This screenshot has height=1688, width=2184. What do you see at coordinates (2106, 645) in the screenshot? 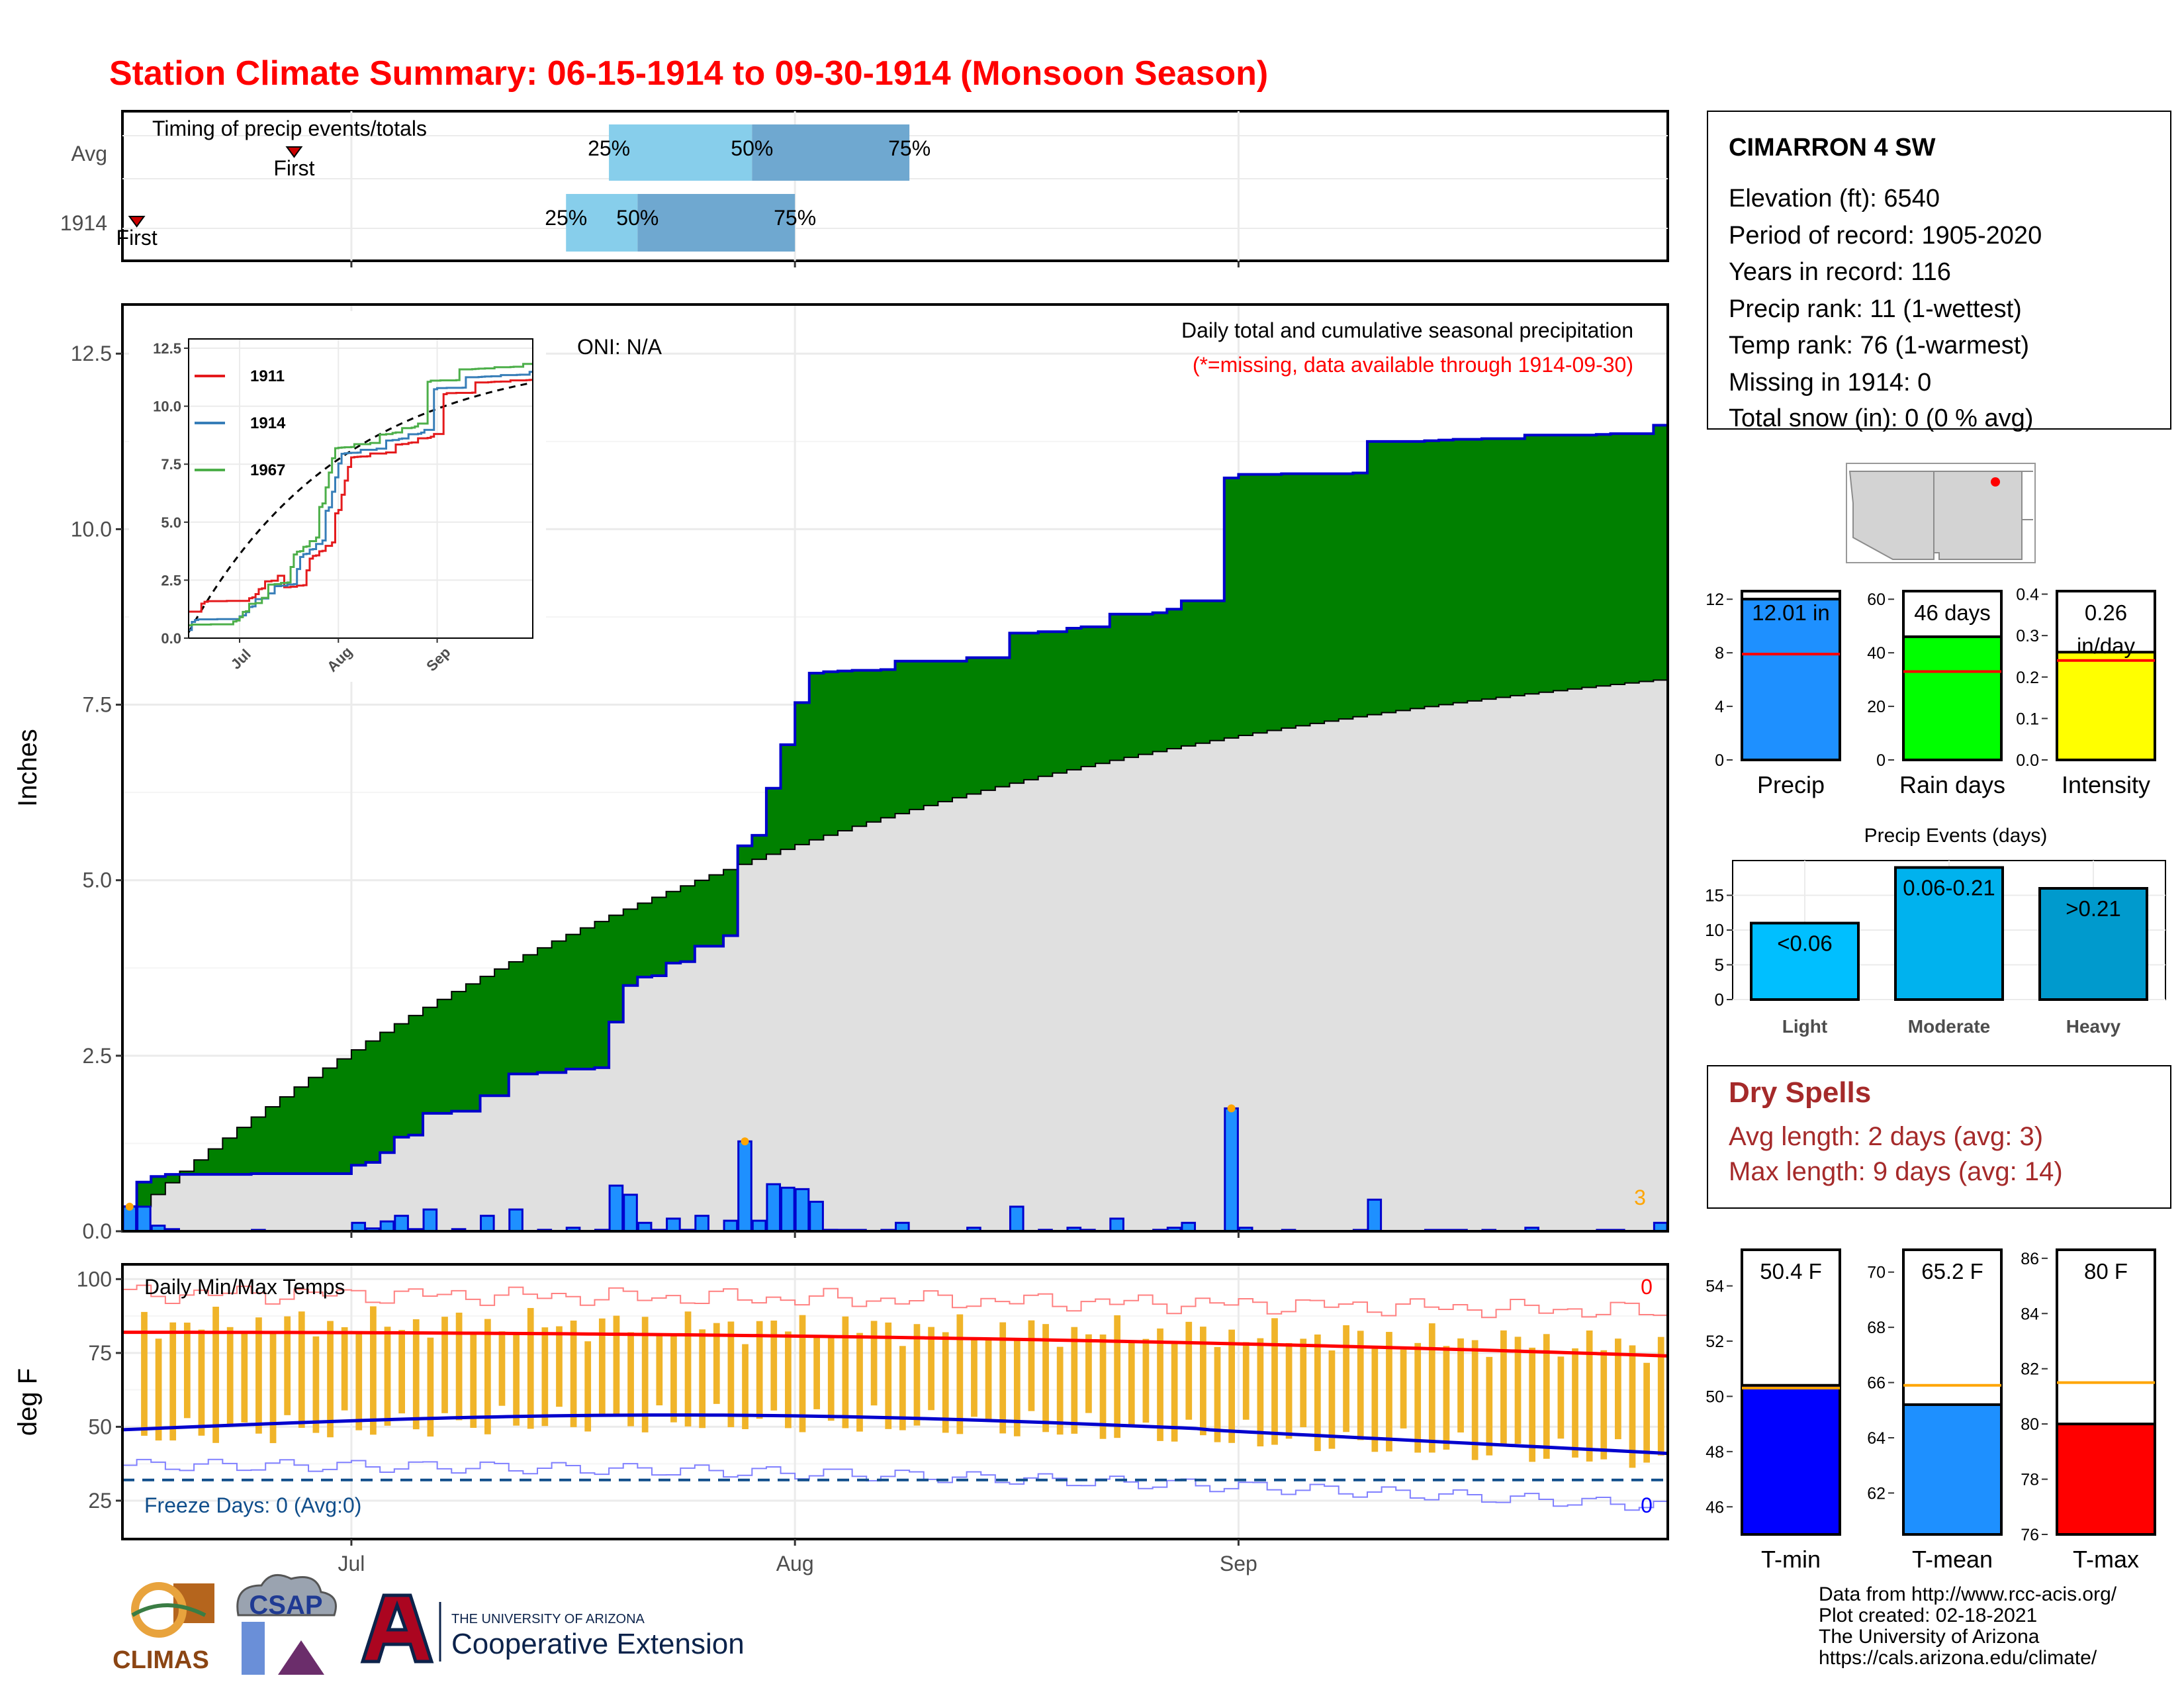
I see `intensity-summary-value-label: in/day` at bounding box center [2106, 645].